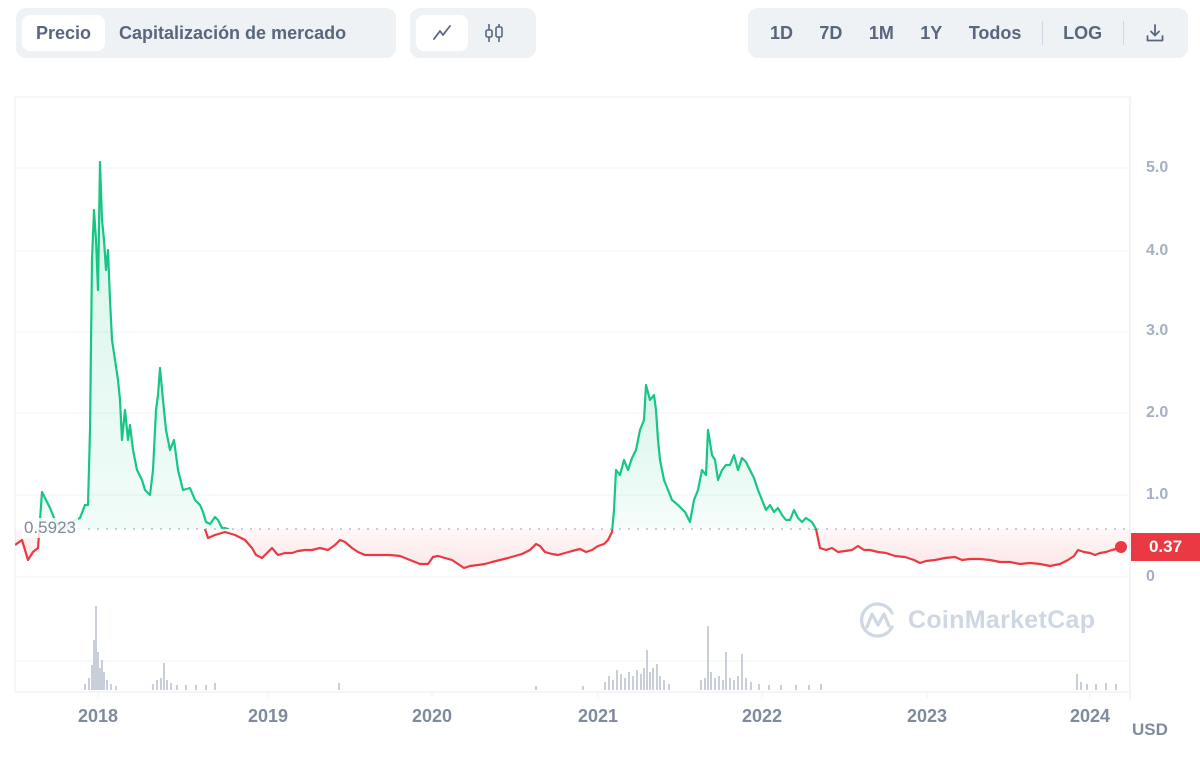  What do you see at coordinates (881, 32) in the screenshot?
I see `range-1m-button: 1M` at bounding box center [881, 32].